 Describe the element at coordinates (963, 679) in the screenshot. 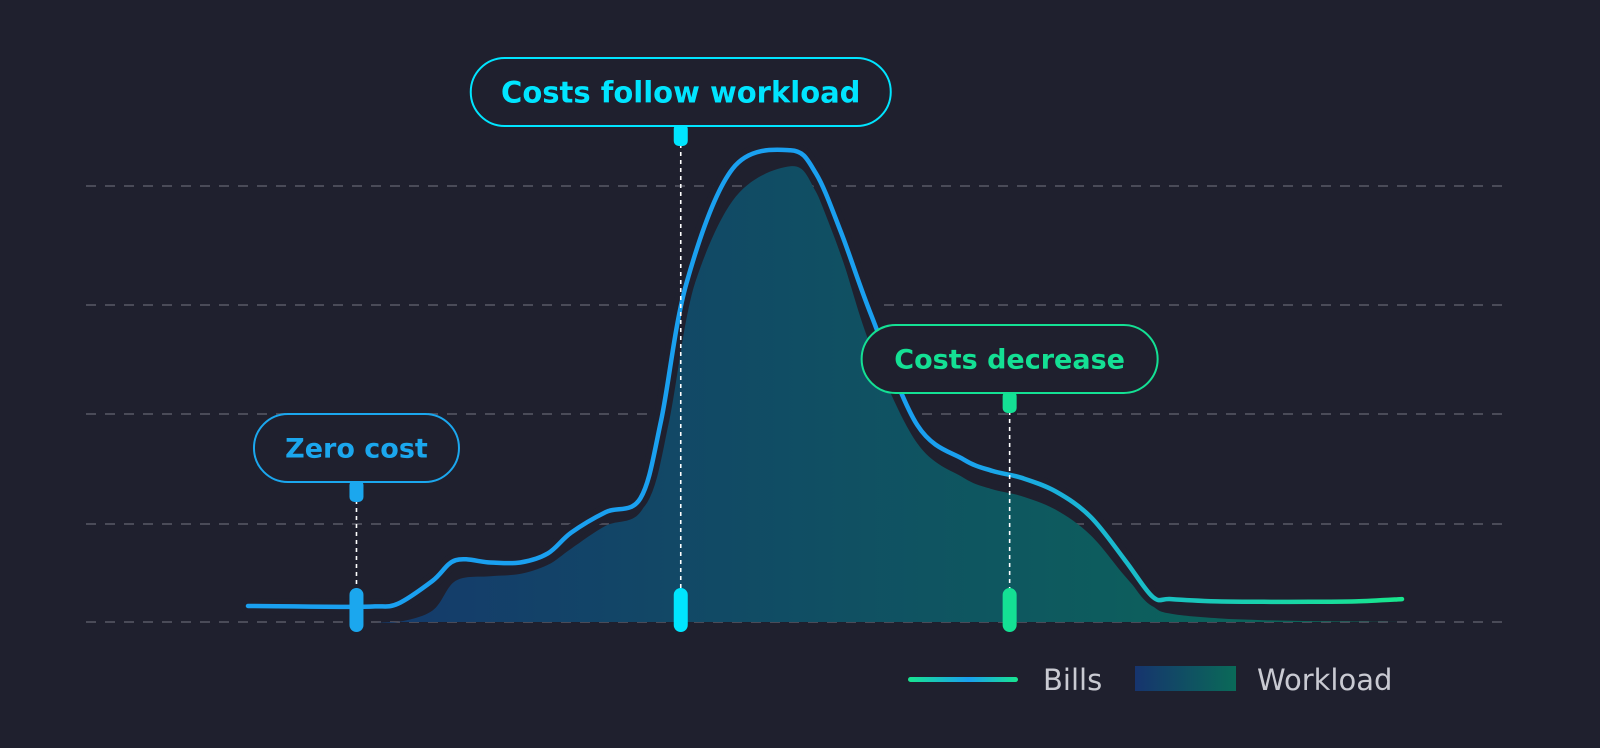

I see `legend-bills-swatch` at that location.